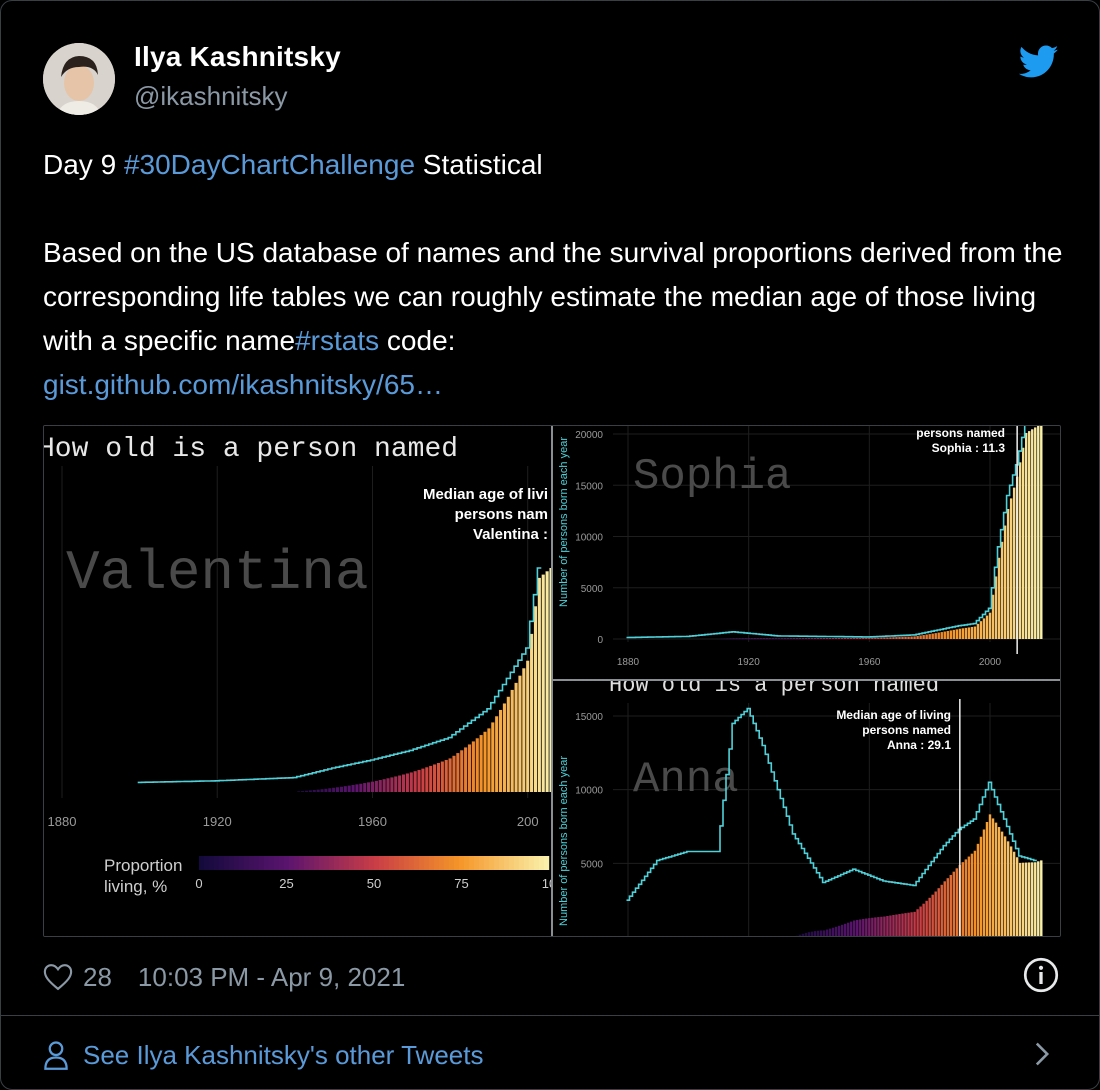 The height and width of the screenshot is (1090, 1100). What do you see at coordinates (97, 976) in the screenshot?
I see `like-count: 28` at bounding box center [97, 976].